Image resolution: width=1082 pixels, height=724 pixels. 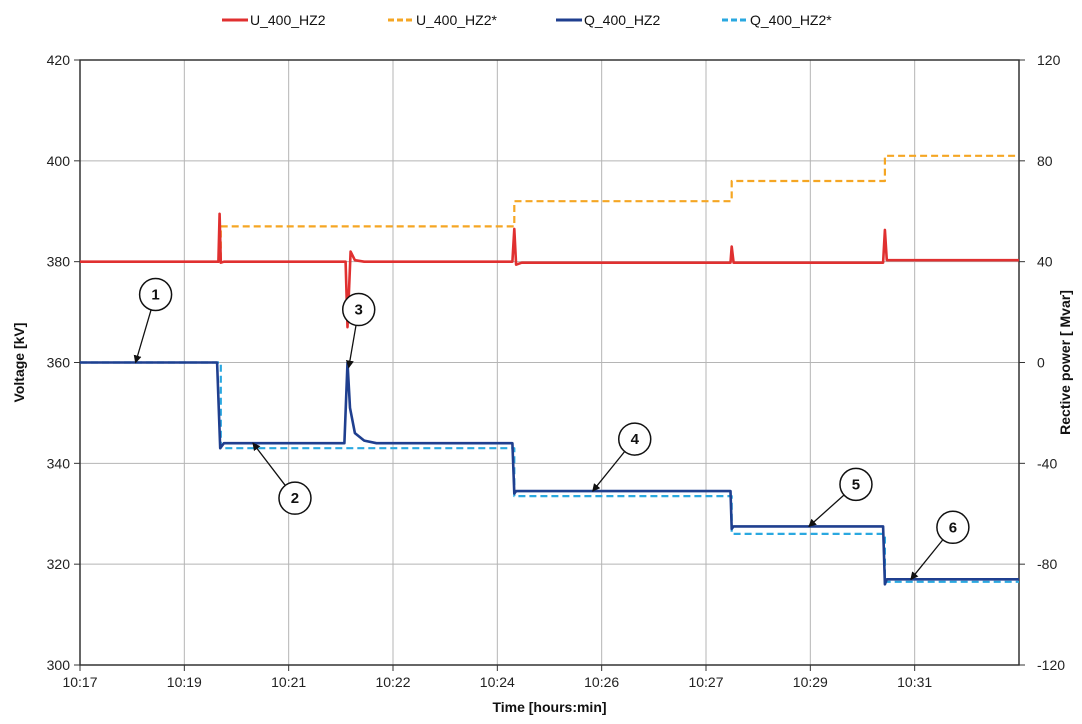 What do you see at coordinates (19, 363) in the screenshot?
I see `y-axis-left-title: Voltage [kV]` at bounding box center [19, 363].